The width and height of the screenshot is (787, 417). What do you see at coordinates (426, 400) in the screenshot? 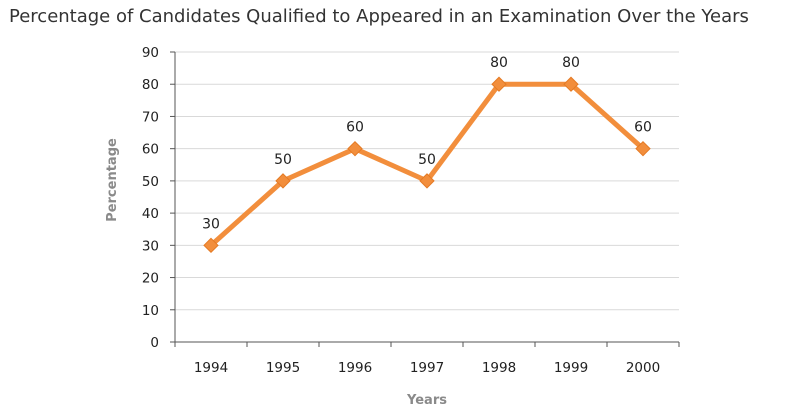
I see `x-axis-title: Years` at bounding box center [426, 400].